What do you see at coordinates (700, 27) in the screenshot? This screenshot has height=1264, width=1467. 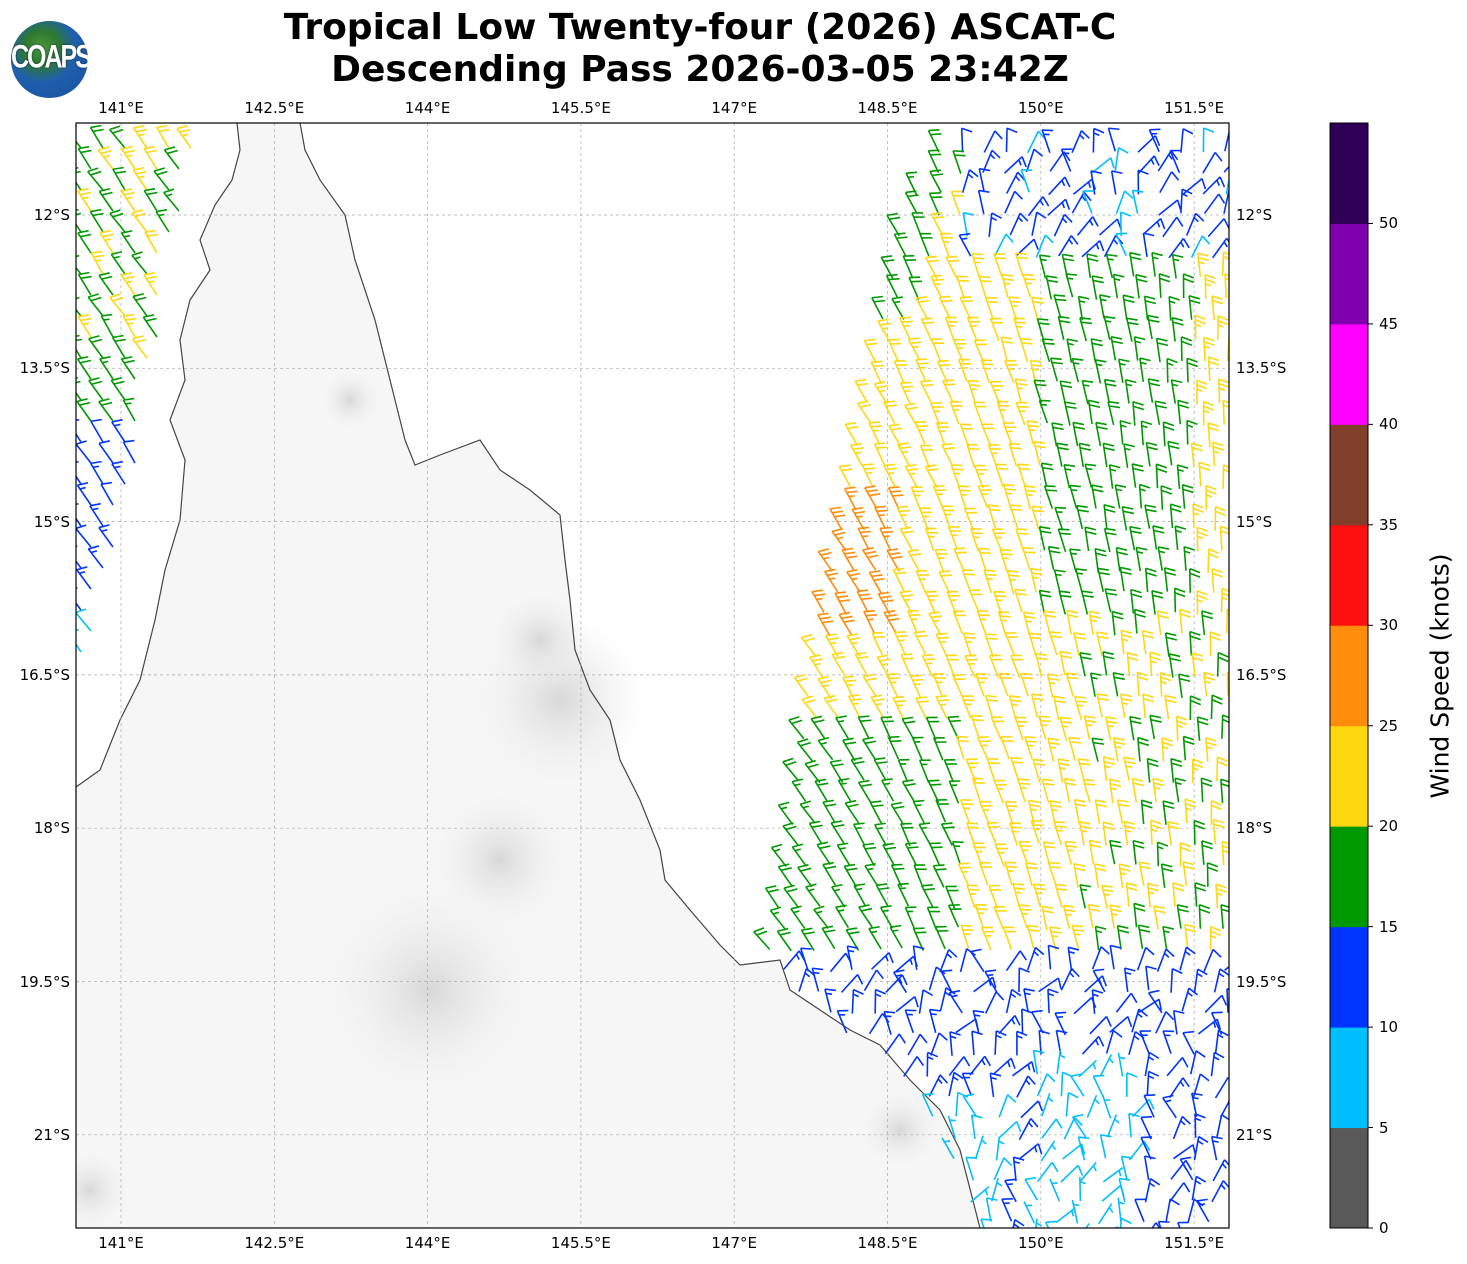 I see `chart-title-line1: Tropical Low Twenty-four (2026) ASCAT-C` at bounding box center [700, 27].